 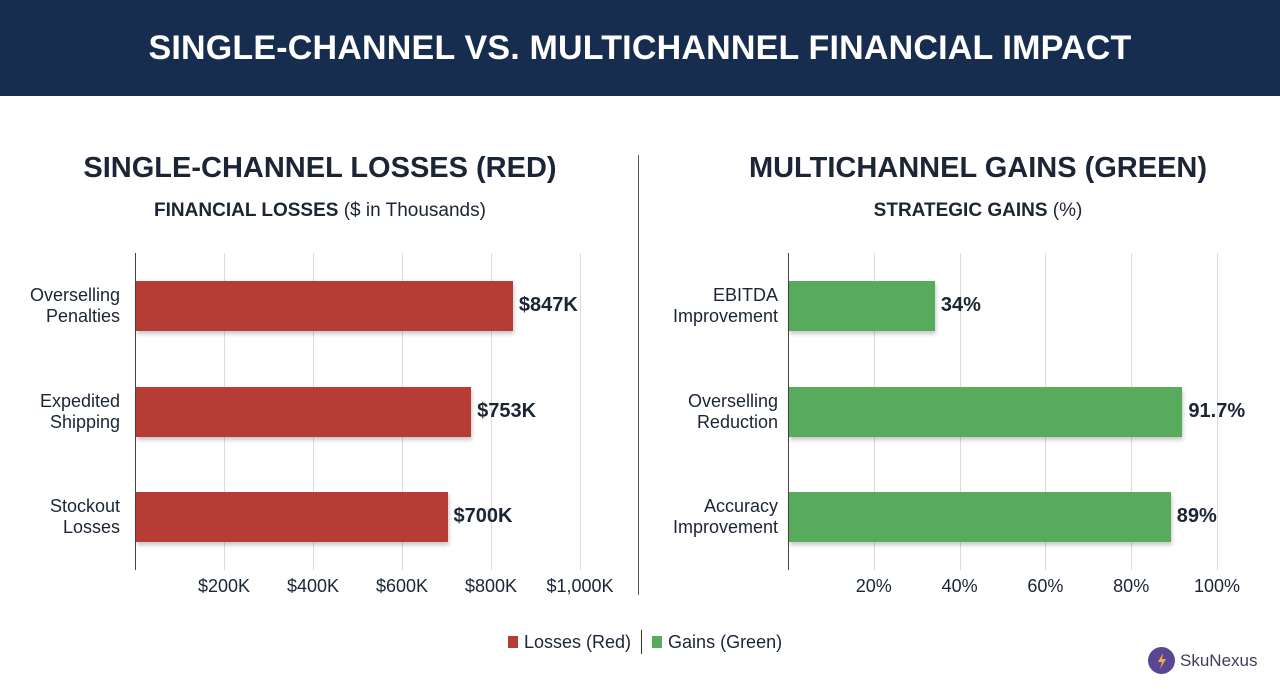 I want to click on x-tick-label: 80%, so click(x=1131, y=586).